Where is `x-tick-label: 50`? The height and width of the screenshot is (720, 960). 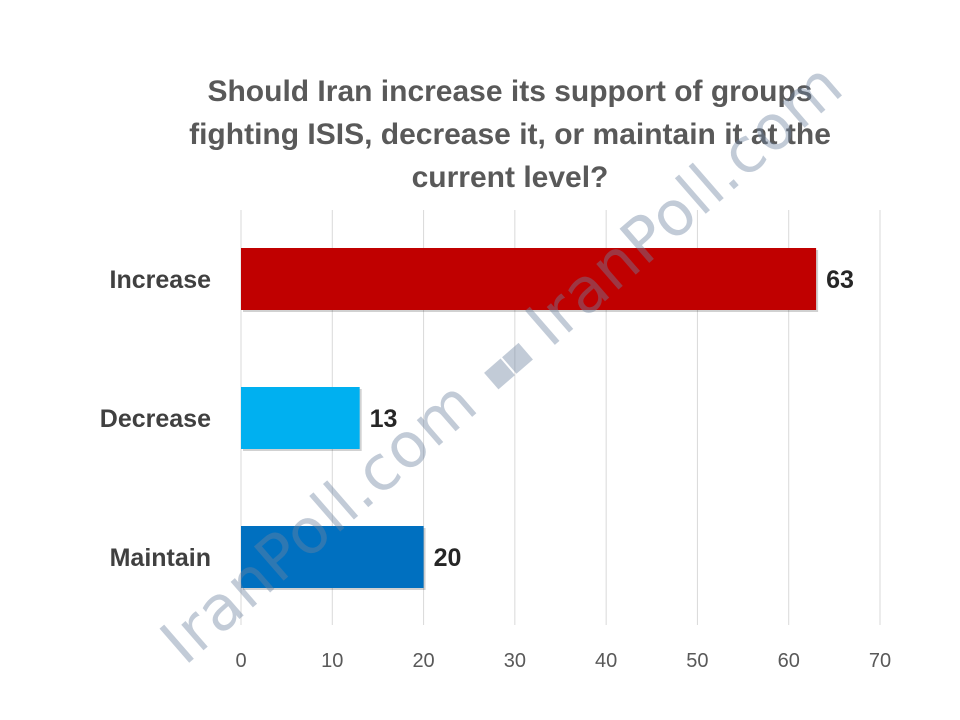
x-tick-label: 50 is located at coordinates (697, 661).